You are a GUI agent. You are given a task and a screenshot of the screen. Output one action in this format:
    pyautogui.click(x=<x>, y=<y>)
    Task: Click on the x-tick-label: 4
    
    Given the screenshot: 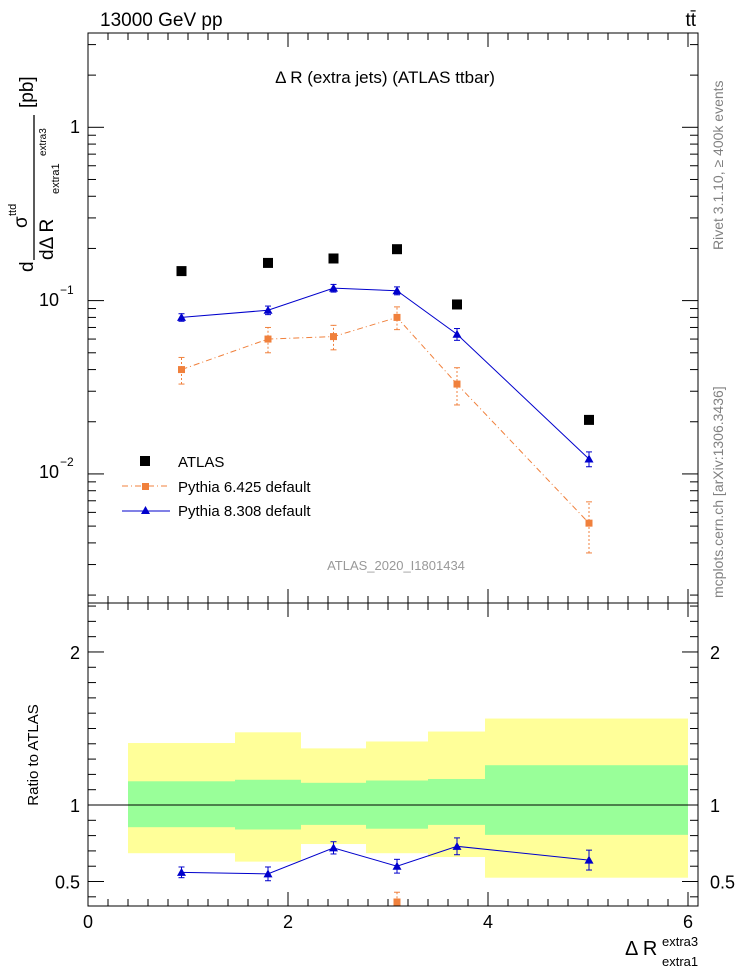 What is the action you would take?
    pyautogui.click(x=488, y=922)
    